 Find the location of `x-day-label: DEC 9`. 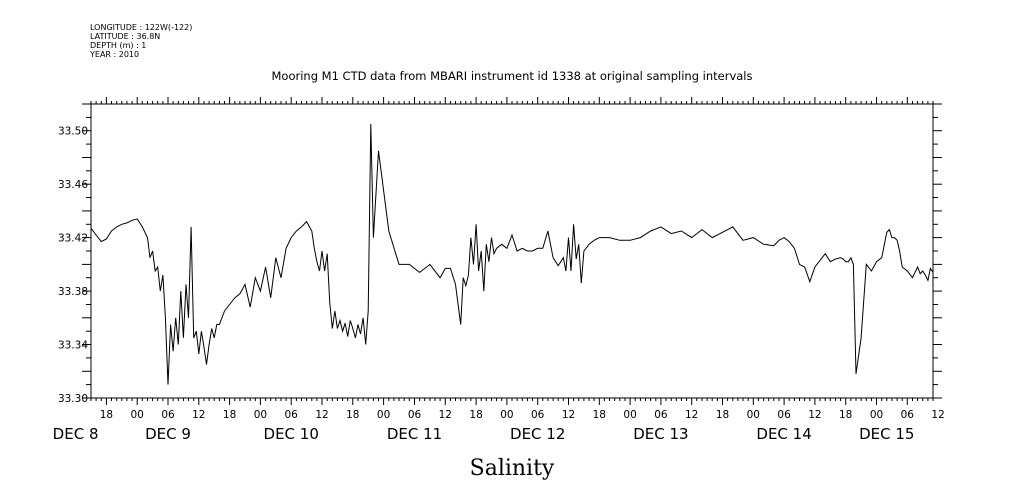

x-day-label: DEC 9 is located at coordinates (168, 434).